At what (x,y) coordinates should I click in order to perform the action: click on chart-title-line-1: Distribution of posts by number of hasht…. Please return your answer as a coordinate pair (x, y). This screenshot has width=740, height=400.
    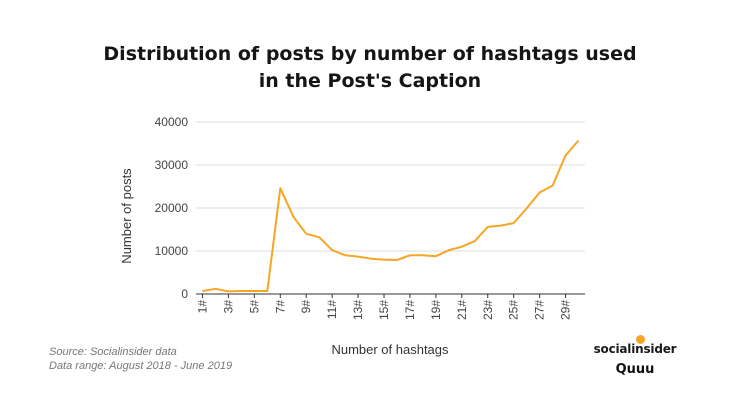
    Looking at the image, I should click on (370, 54).